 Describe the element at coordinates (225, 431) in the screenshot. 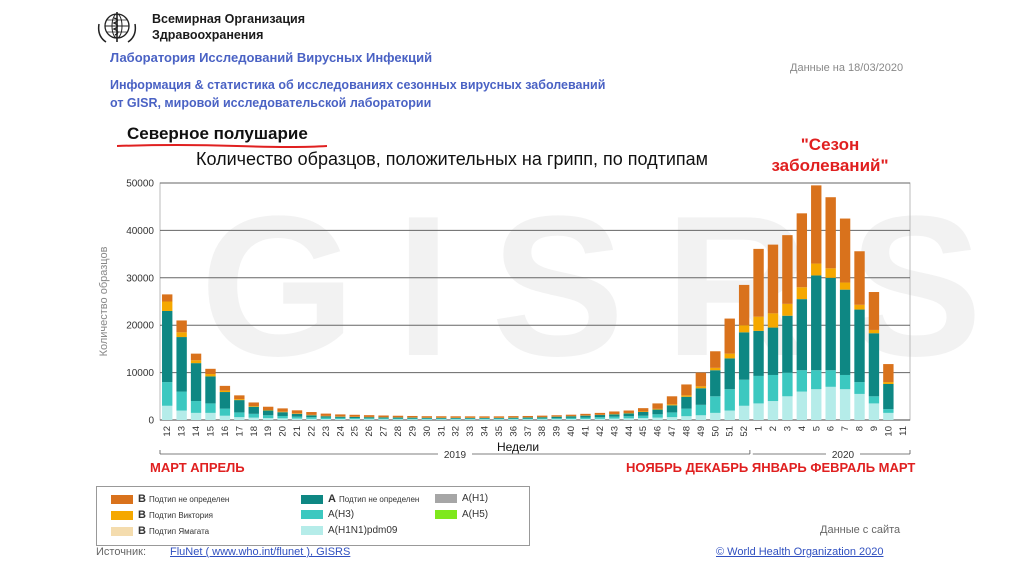

I see `x-tick-label: 16` at that location.